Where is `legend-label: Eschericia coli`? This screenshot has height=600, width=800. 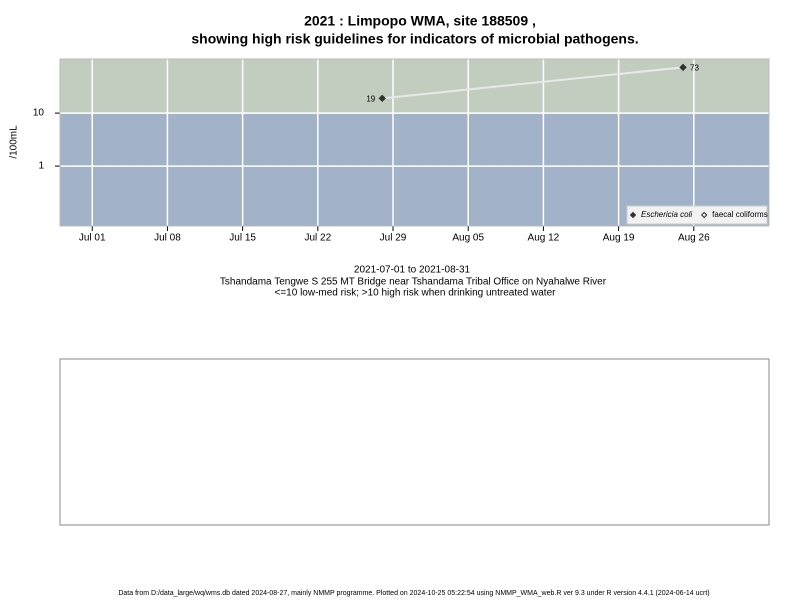
legend-label: Eschericia coli is located at coordinates (666, 214).